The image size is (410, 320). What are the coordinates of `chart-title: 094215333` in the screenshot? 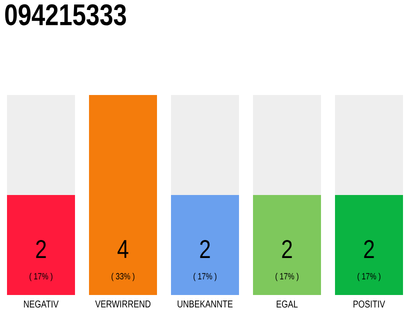 It's located at (65, 15).